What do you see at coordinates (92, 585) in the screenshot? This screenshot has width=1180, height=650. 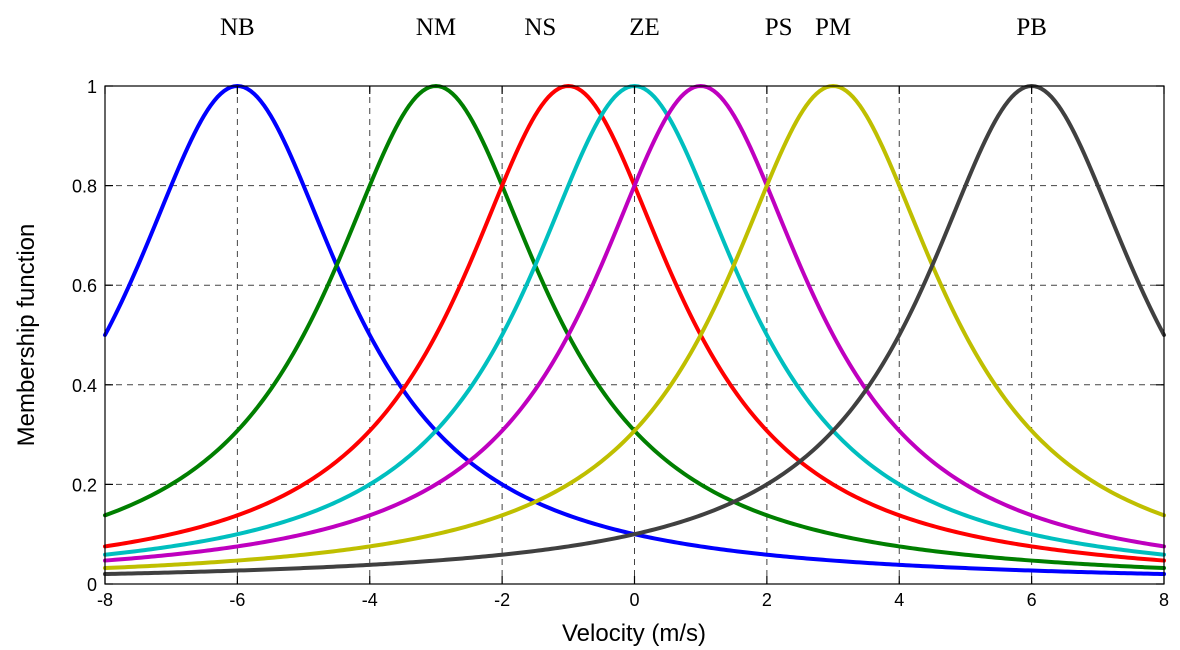 I see `y-tick-label: 0` at bounding box center [92, 585].